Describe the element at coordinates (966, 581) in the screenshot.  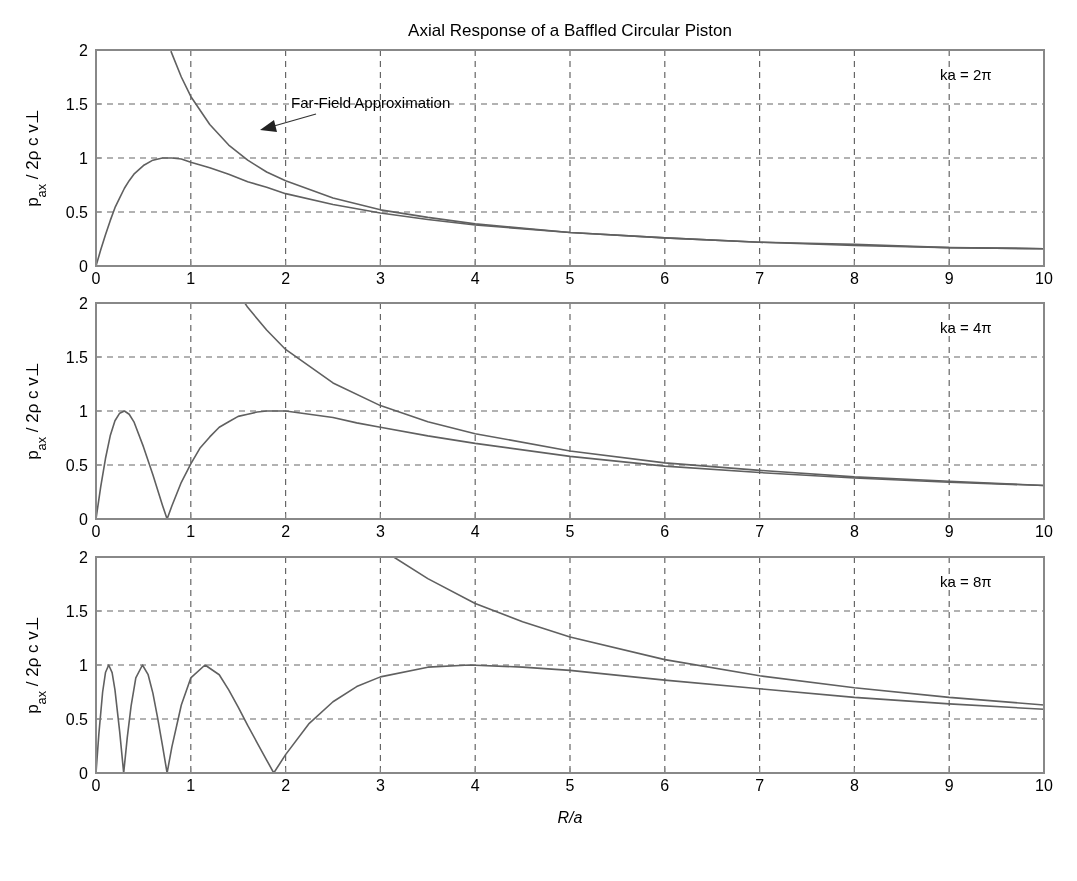
I see `annotation: ka = 8π` at that location.